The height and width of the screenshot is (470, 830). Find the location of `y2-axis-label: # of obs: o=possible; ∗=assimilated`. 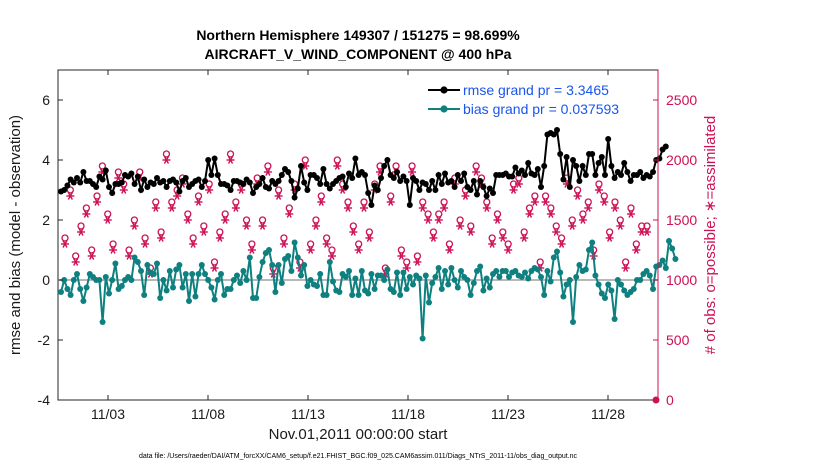

y2-axis-label: # of obs: o=possible; ∗=assimilated is located at coordinates (710, 235).